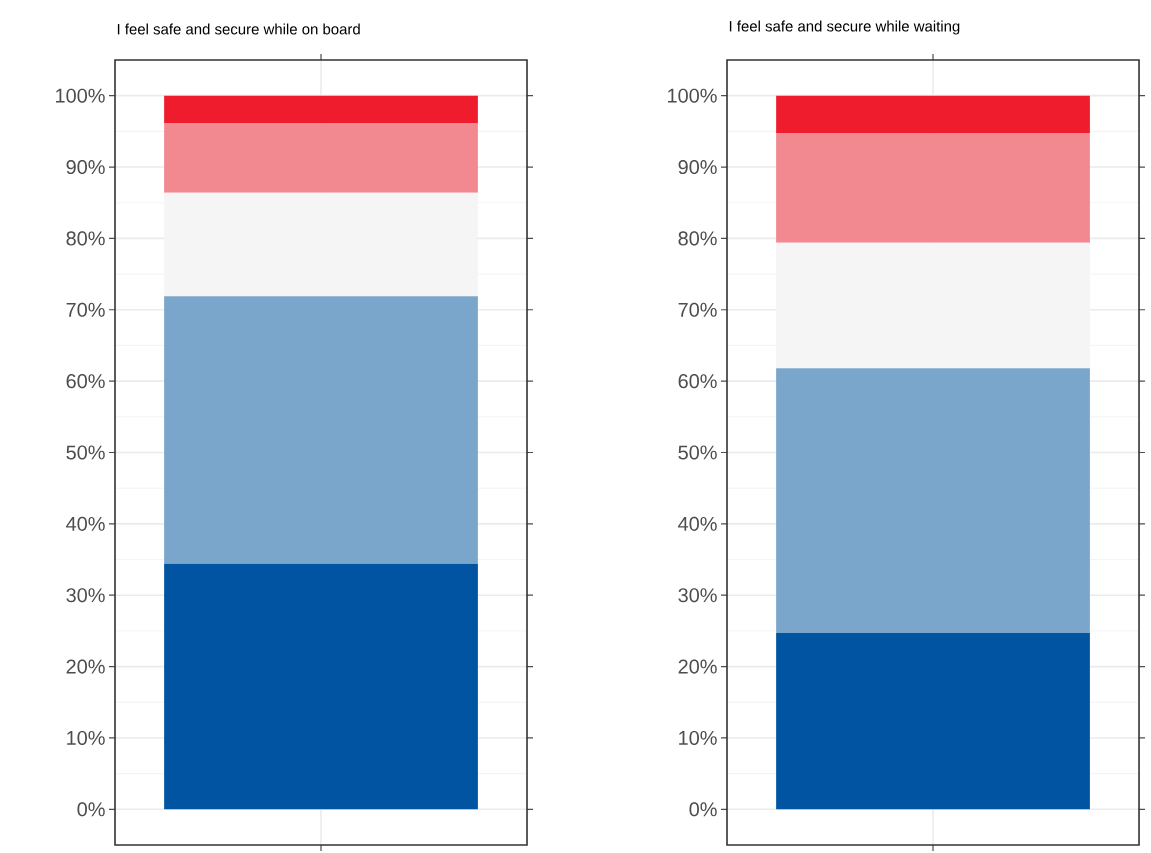  Describe the element at coordinates (238, 29) in the screenshot. I see `chart-title: I feel safe and secure while on board` at that location.